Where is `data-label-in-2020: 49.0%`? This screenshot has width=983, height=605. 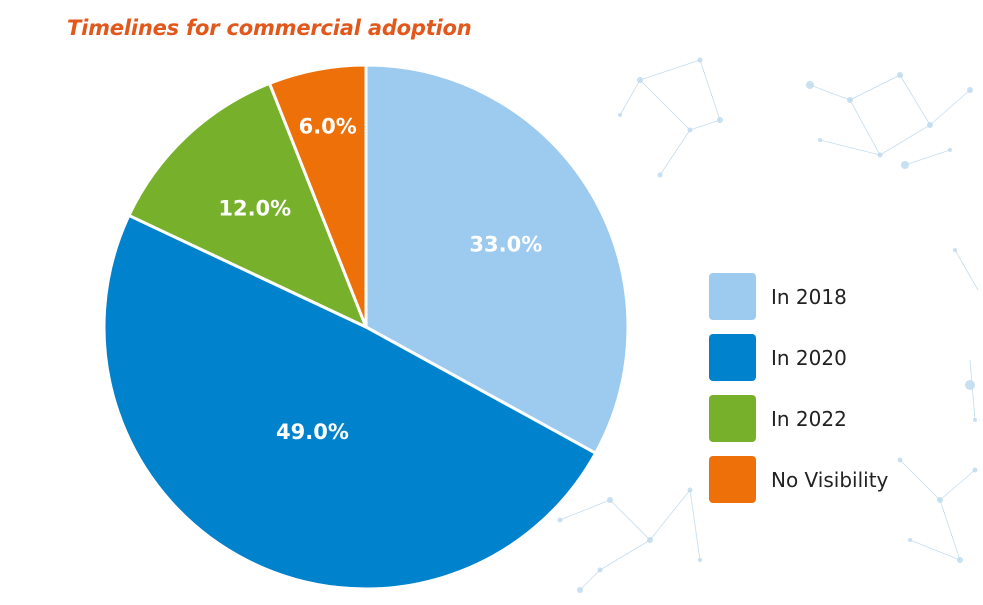
data-label-in-2020: 49.0% is located at coordinates (312, 432).